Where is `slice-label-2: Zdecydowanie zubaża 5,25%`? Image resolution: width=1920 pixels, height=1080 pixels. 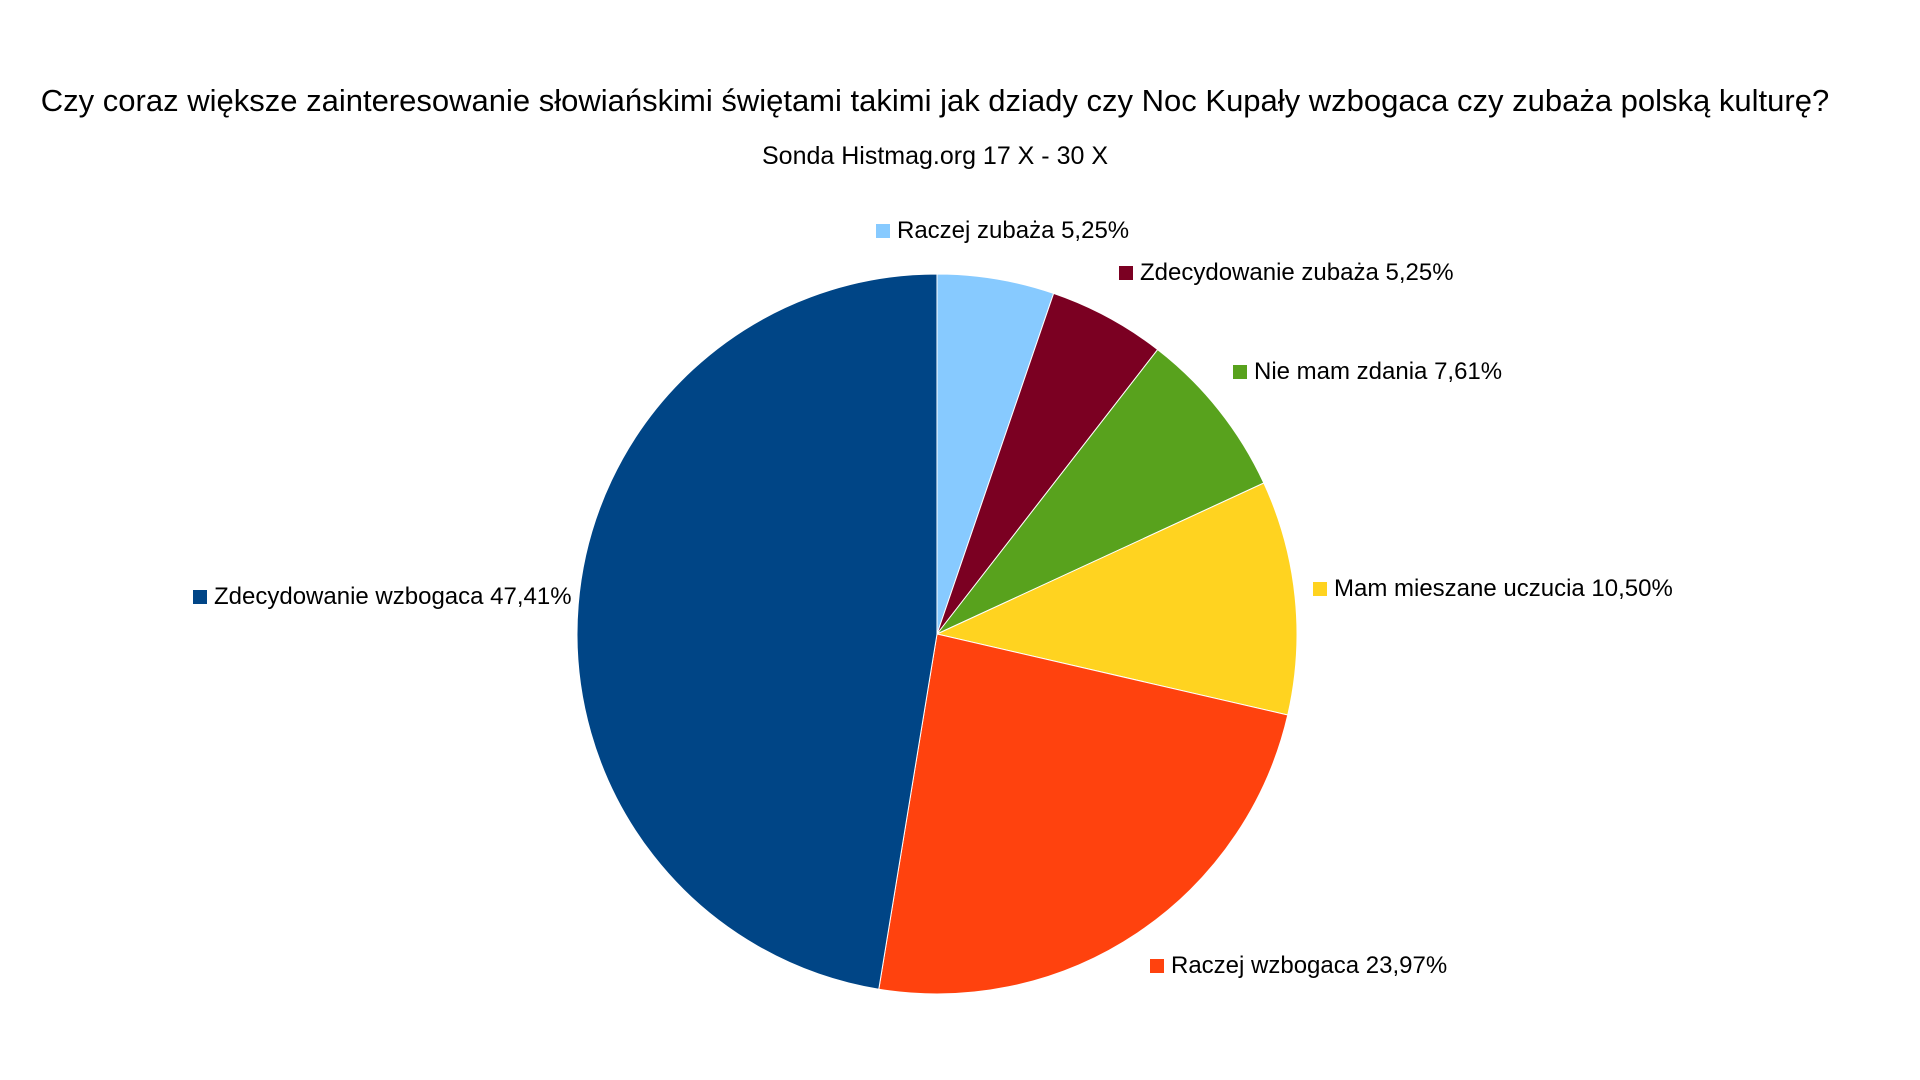 slice-label-2: Zdecydowanie zubaża 5,25% is located at coordinates (1297, 272).